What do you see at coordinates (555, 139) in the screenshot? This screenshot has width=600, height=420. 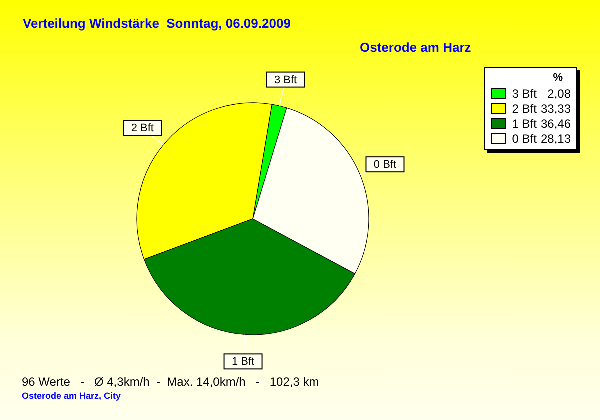 I see `data-label: 28,13` at bounding box center [555, 139].